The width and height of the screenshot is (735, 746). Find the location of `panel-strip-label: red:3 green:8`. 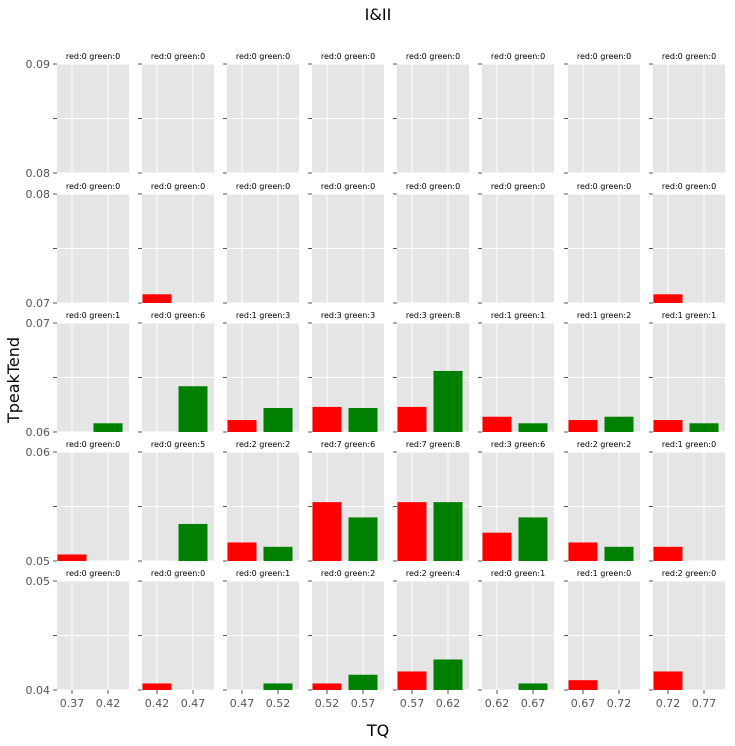

panel-strip-label: red:3 green:8 is located at coordinates (433, 315).